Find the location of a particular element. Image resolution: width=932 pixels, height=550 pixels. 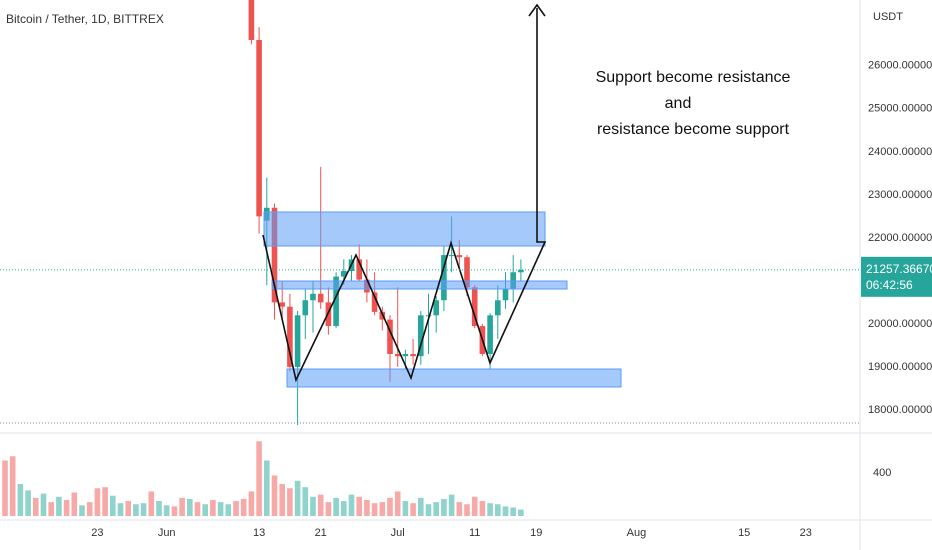

zone is located at coordinates (404, 229).